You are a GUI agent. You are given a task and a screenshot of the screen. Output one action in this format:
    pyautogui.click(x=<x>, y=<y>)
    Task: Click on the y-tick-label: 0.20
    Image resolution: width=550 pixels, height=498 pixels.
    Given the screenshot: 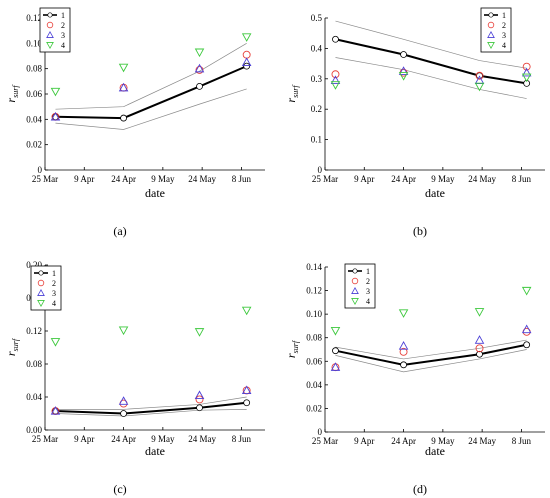 What is the action you would take?
    pyautogui.click(x=34, y=265)
    